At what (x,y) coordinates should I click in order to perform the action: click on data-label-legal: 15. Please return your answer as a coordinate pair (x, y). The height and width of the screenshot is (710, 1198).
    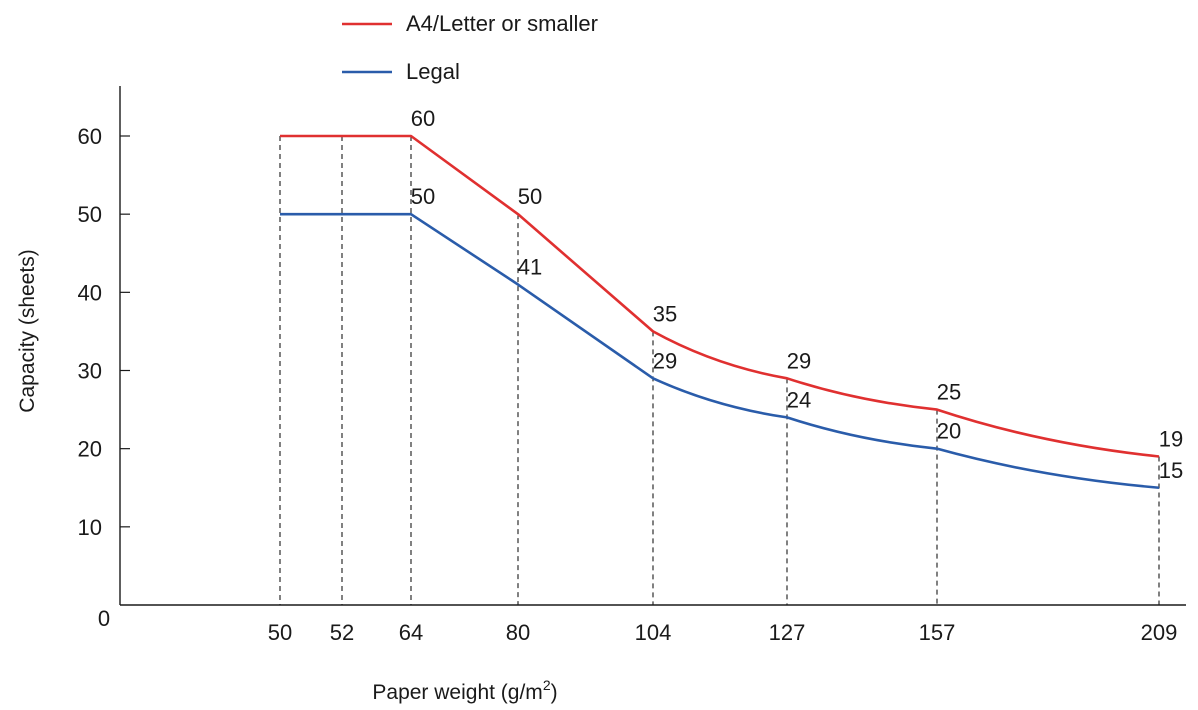
    Looking at the image, I should click on (1171, 470).